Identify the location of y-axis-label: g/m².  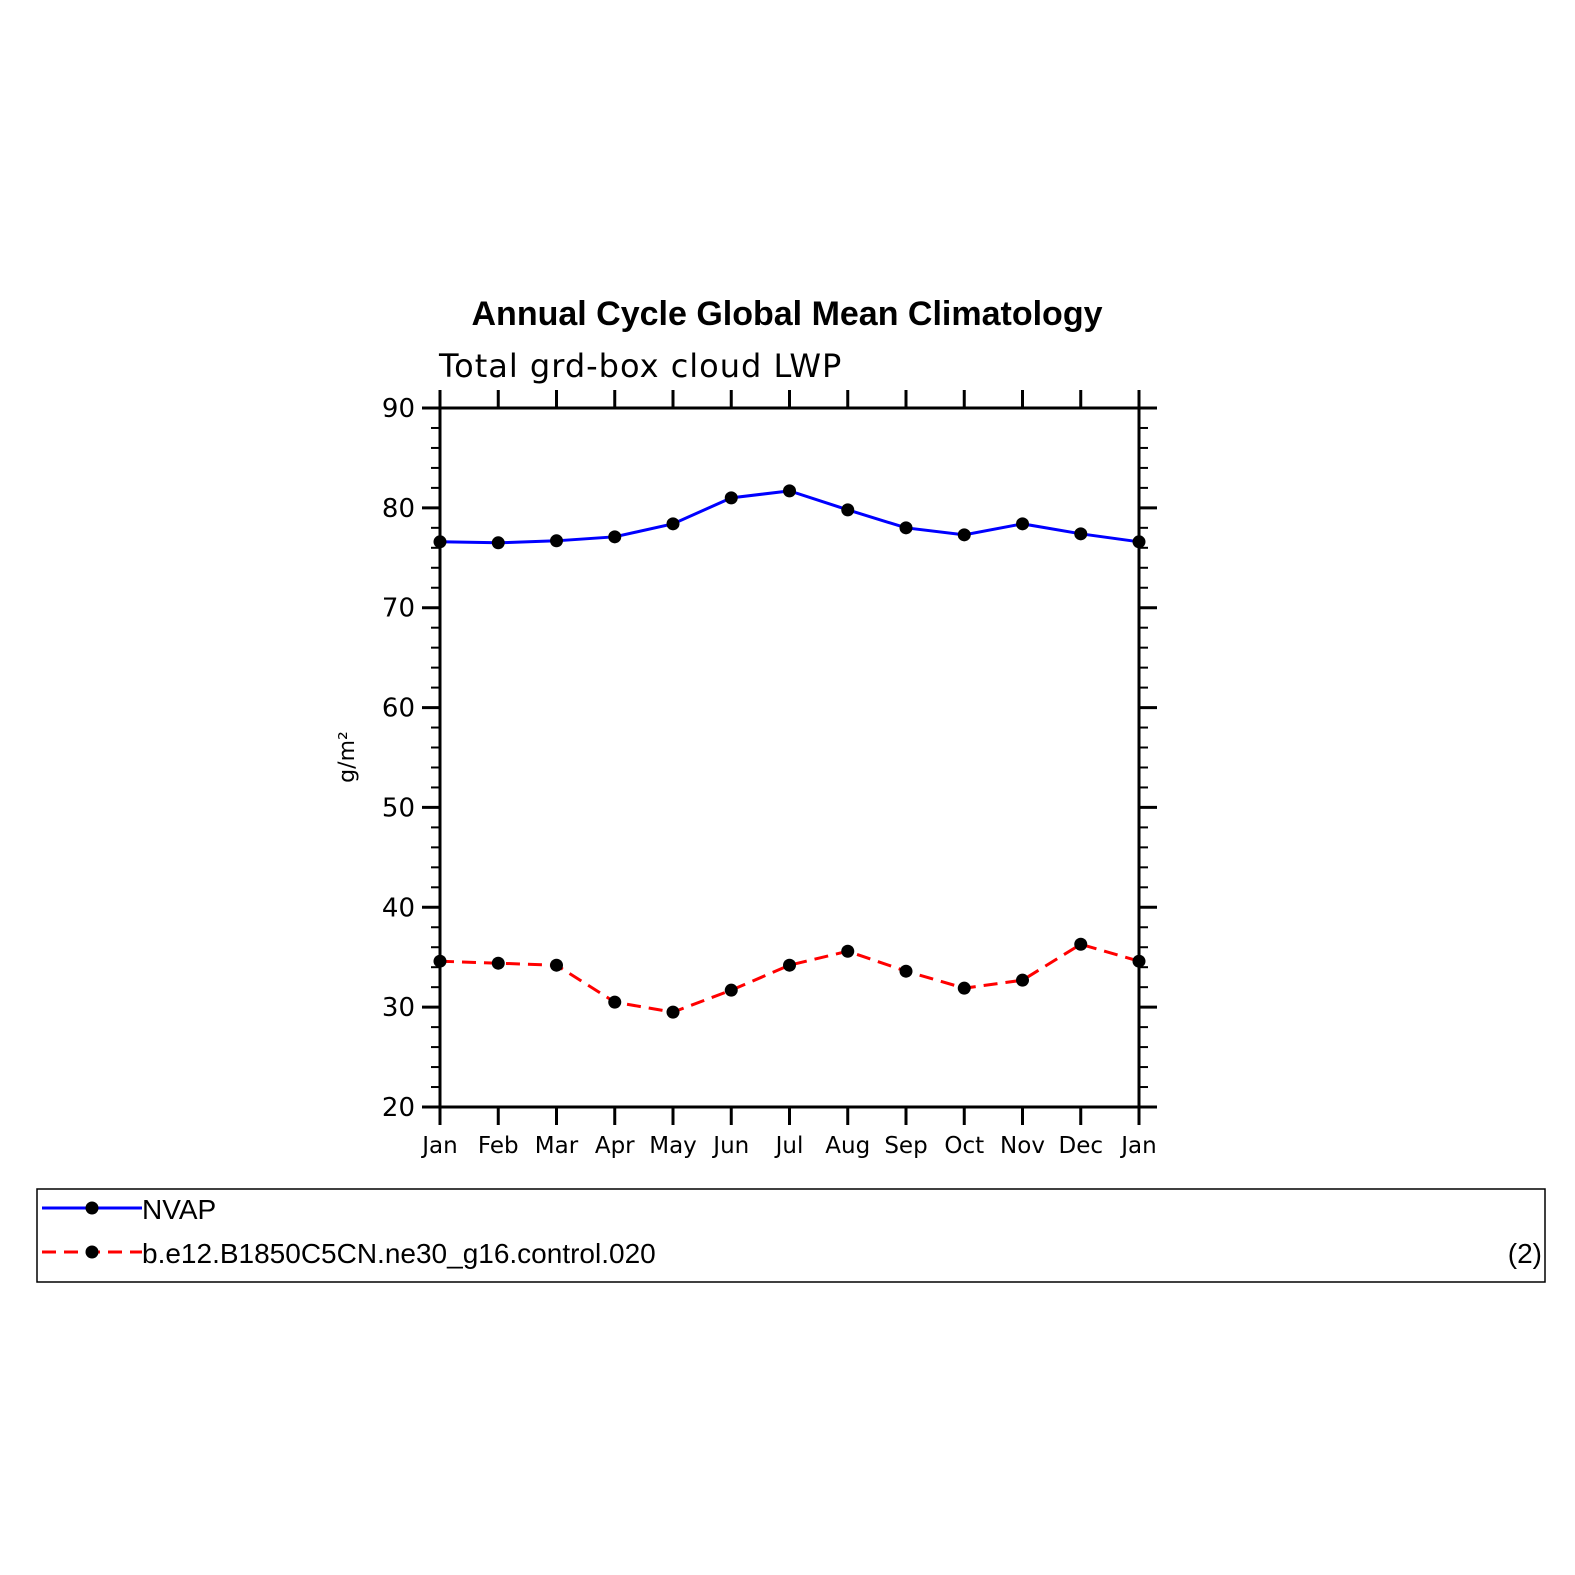
(347, 757).